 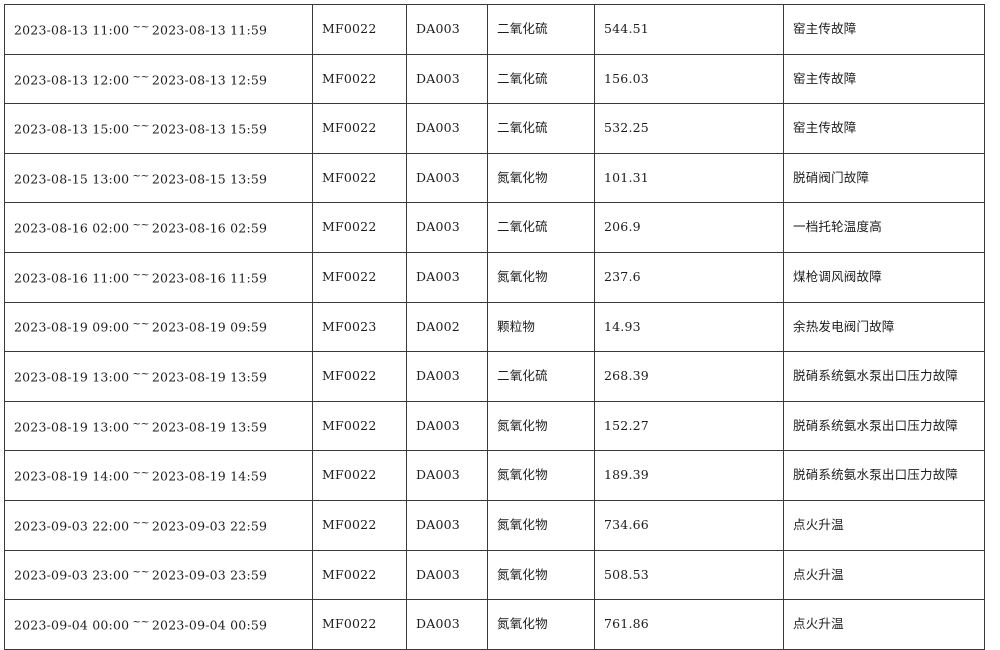 What do you see at coordinates (689, 376) in the screenshot?
I see `cell-measured-value: 268.39` at bounding box center [689, 376].